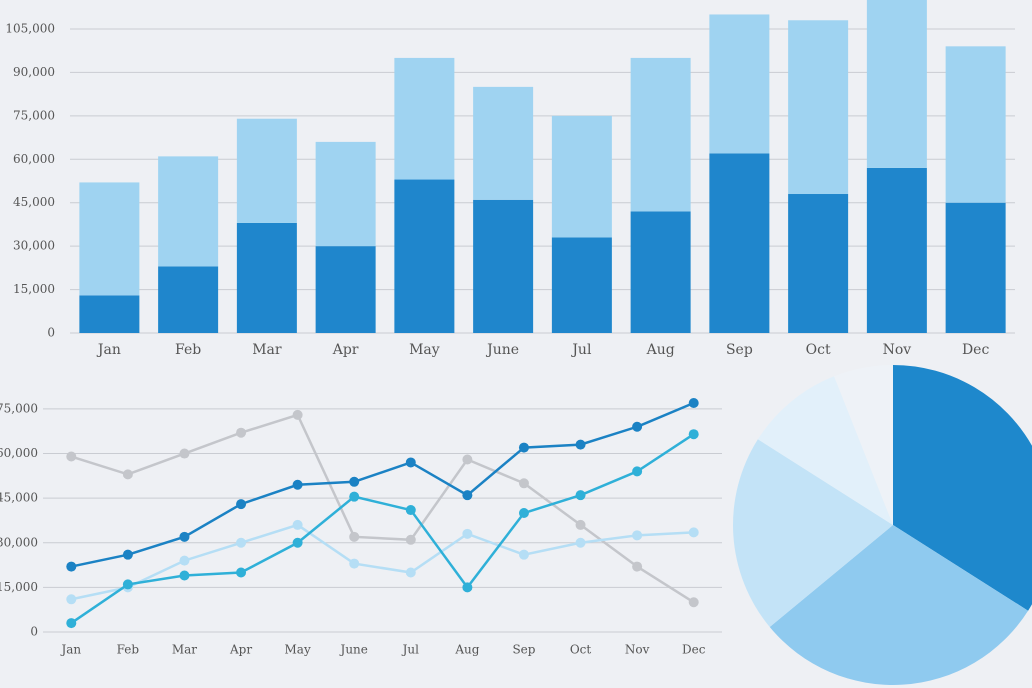 The height and width of the screenshot is (688, 1032). I want to click on y-tick-label: 90,000, so click(34, 72).